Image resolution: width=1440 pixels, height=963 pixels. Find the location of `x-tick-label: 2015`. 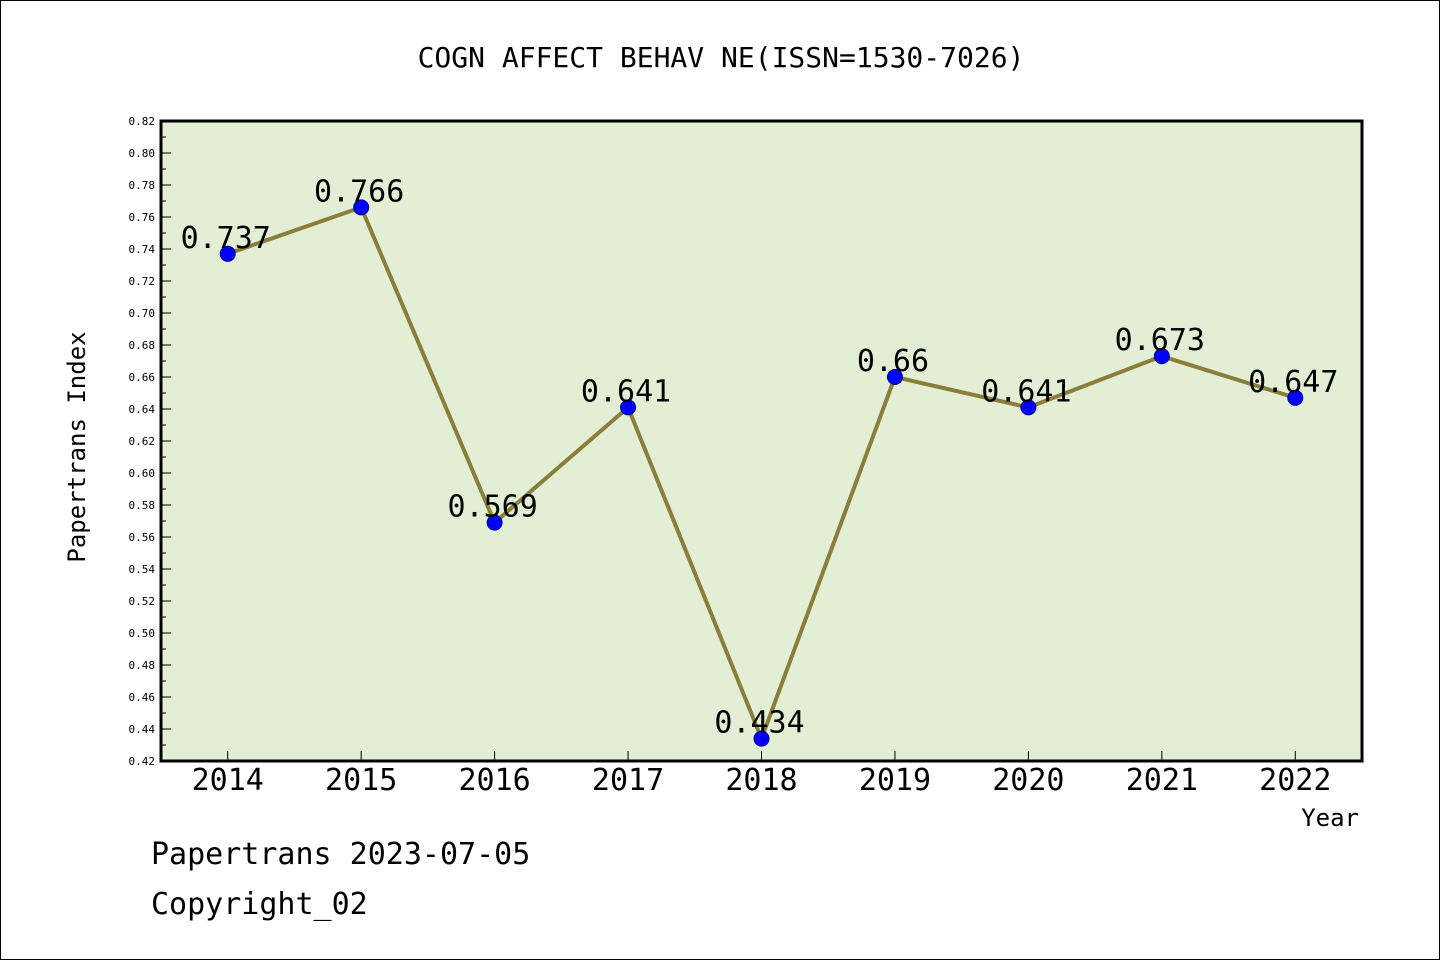

x-tick-label: 2015 is located at coordinates (361, 780).